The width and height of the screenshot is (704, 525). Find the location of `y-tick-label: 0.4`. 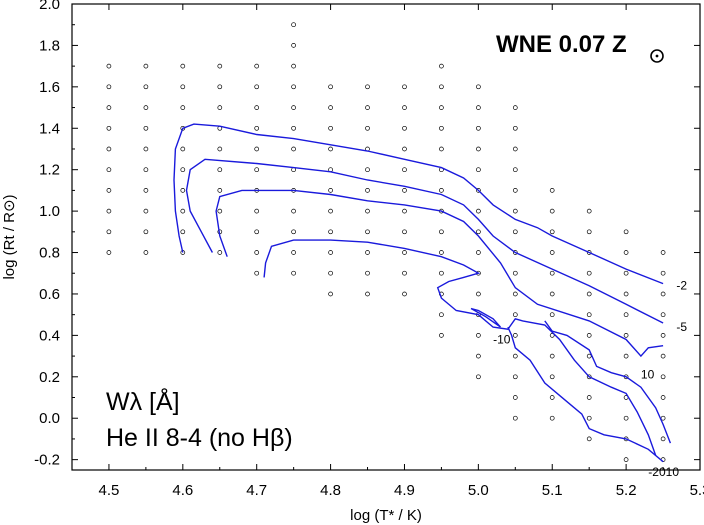

y-tick-label: 0.4 is located at coordinates (49, 335).